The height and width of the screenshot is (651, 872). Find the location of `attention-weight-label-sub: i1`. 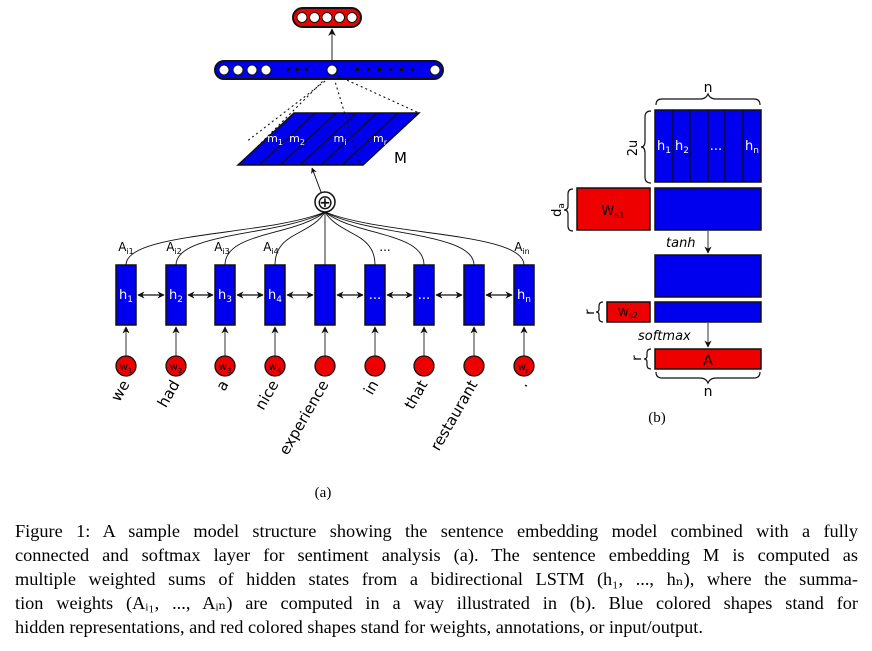

attention-weight-label-sub: i1 is located at coordinates (129, 251).